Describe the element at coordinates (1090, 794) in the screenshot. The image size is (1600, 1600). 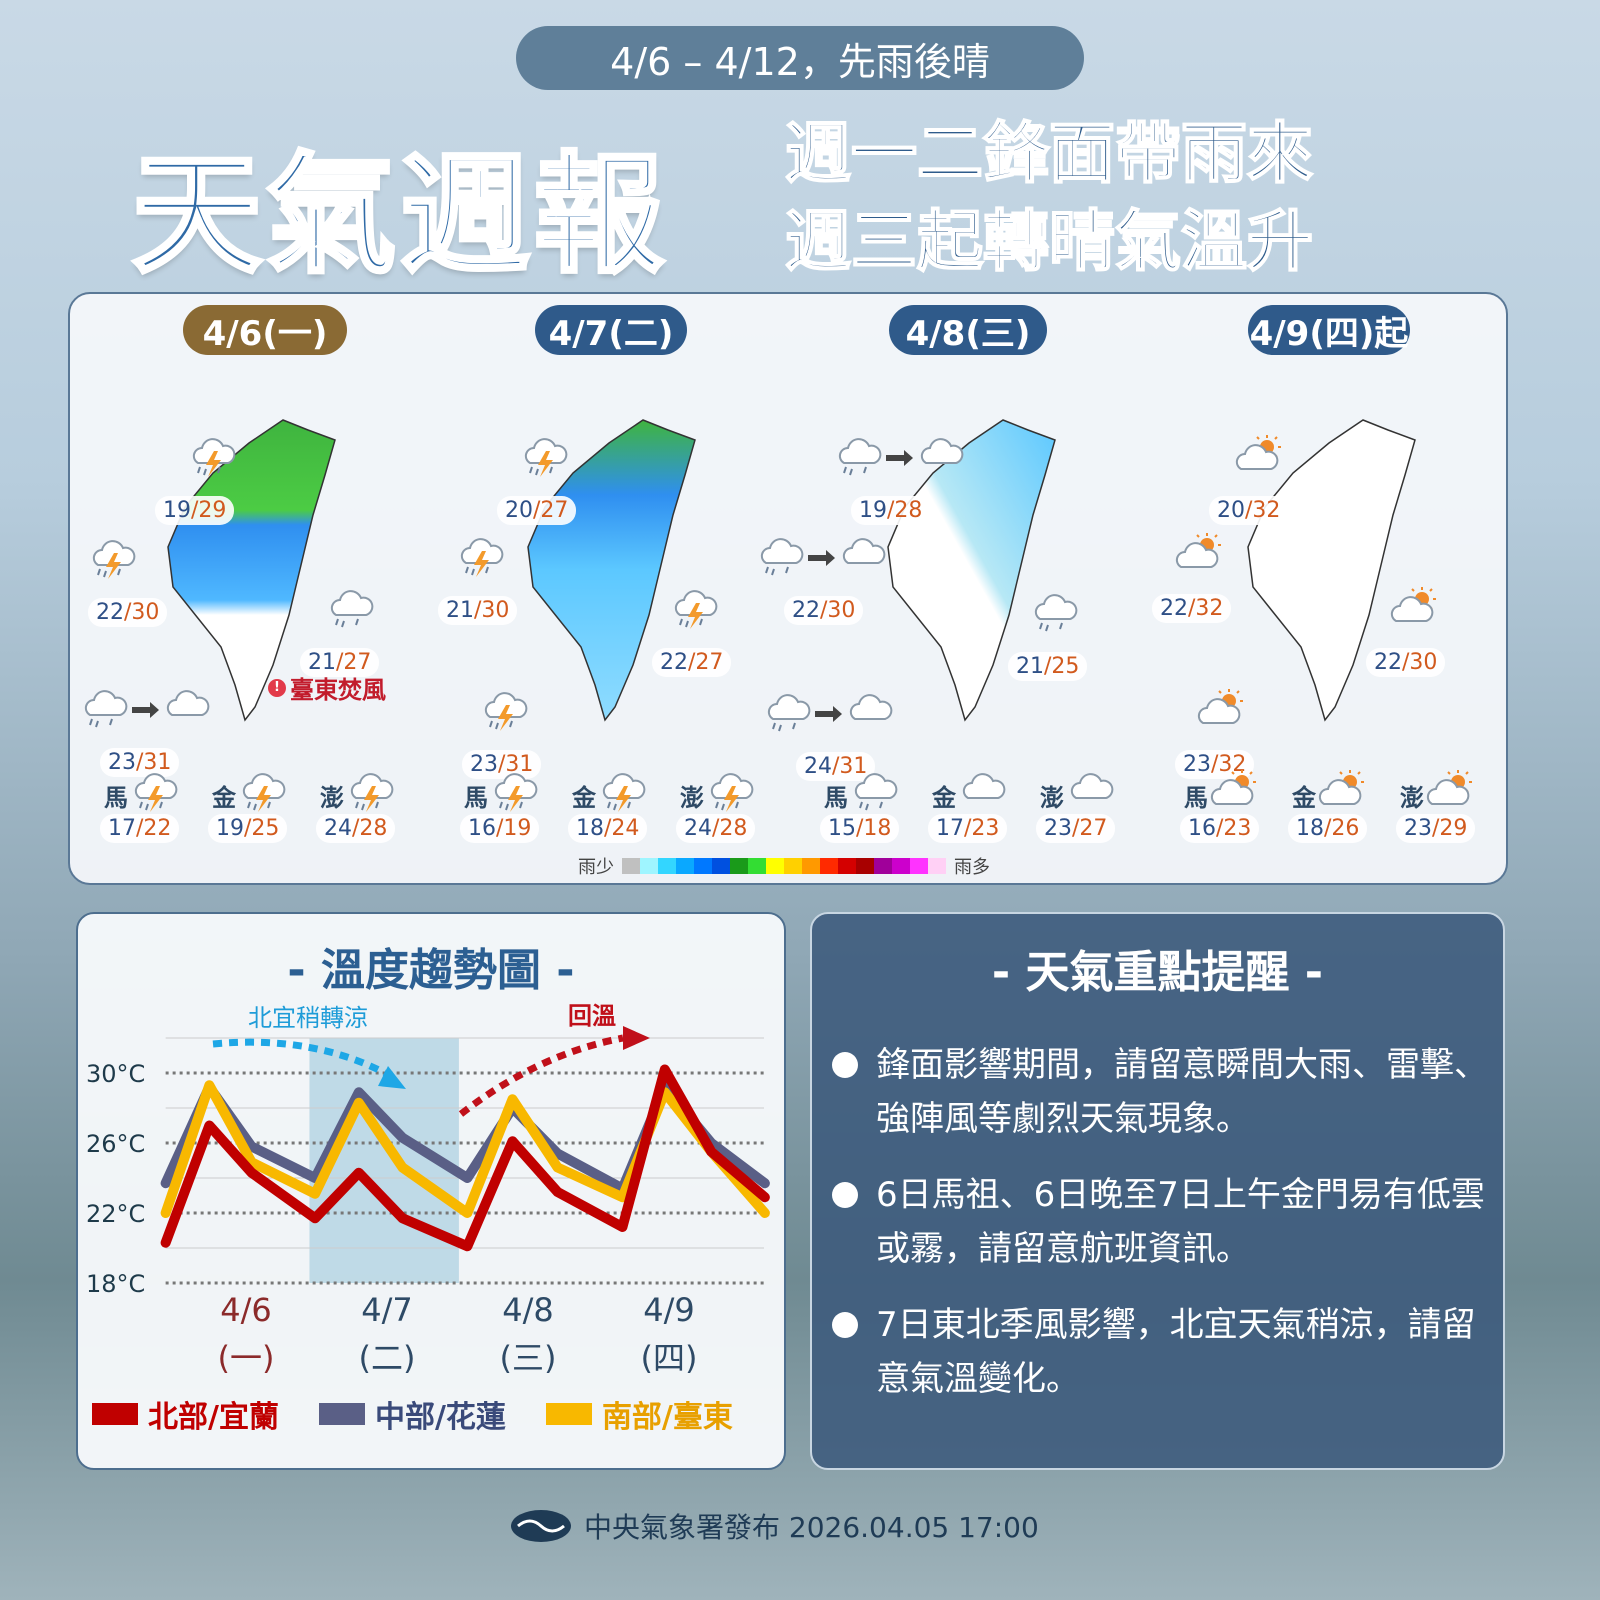
I see `cloud-icon` at that location.